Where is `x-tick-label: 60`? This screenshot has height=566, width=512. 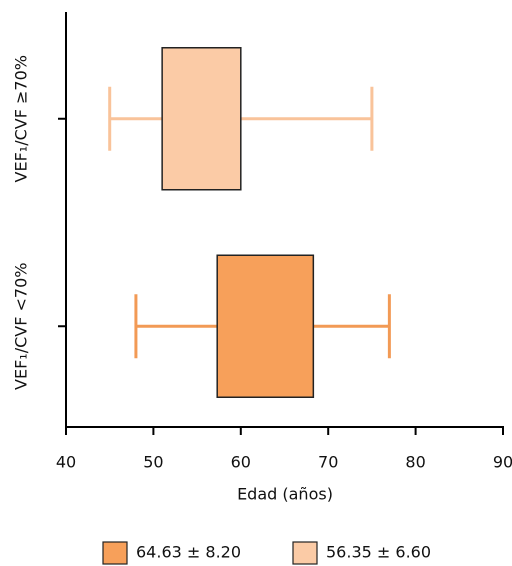 x-tick-label: 60 is located at coordinates (241, 462).